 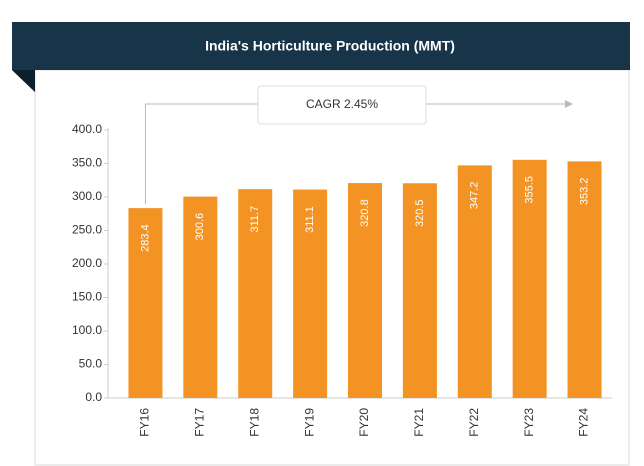 I want to click on x-tick-label: FY16, so click(x=145, y=422).